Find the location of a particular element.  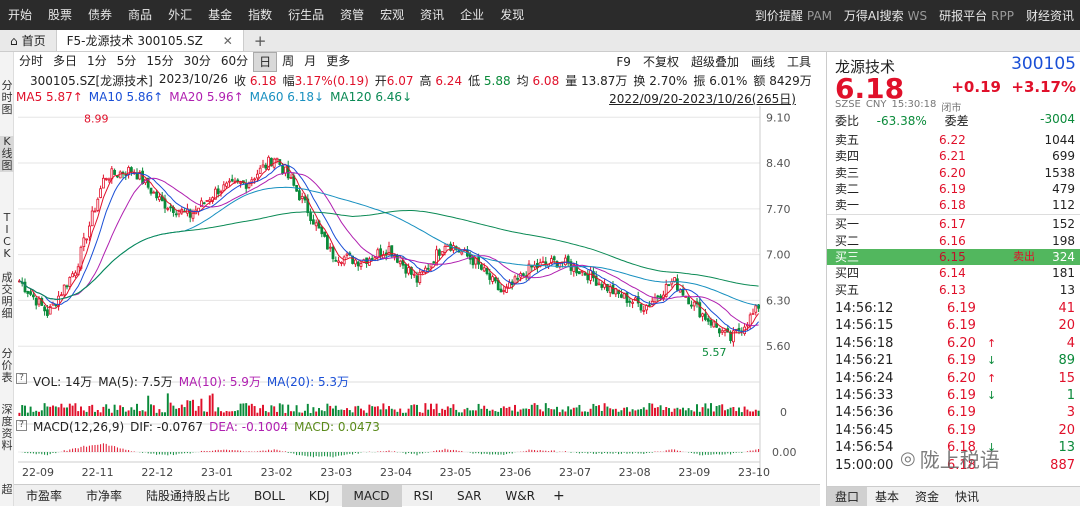

indicator-tab-7: SAR is located at coordinates (469, 495).